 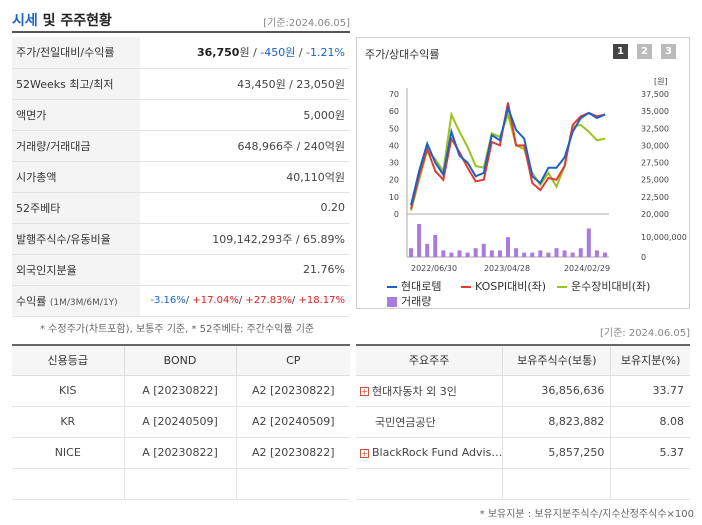 What do you see at coordinates (62, 21) in the screenshot?
I see `page-title: 시세 및 주주현황` at bounding box center [62, 21].